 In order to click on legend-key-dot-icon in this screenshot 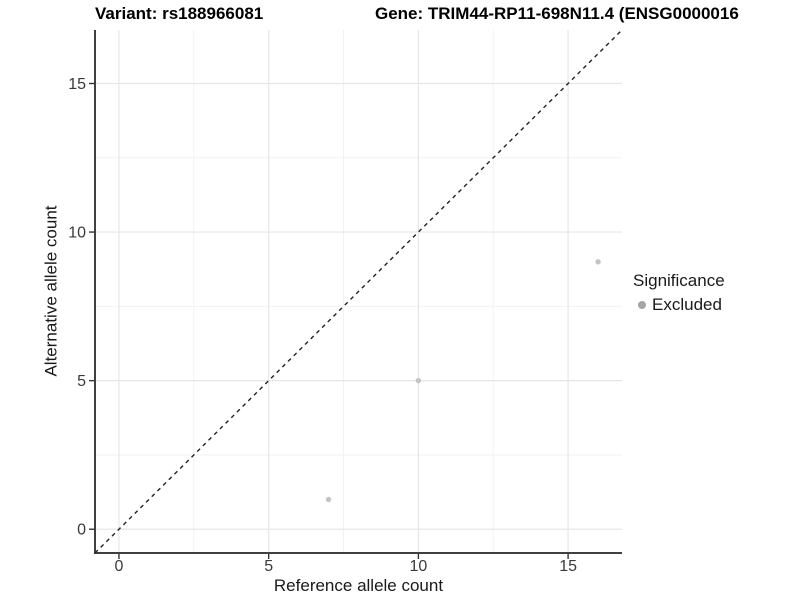, I will do `click(642, 305)`.